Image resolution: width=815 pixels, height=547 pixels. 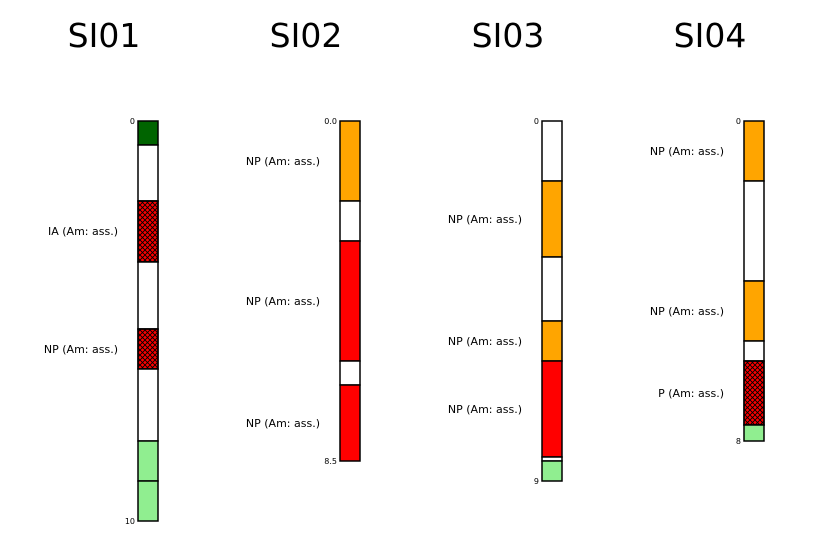 I want to click on log-title: SI03, so click(x=508, y=35).